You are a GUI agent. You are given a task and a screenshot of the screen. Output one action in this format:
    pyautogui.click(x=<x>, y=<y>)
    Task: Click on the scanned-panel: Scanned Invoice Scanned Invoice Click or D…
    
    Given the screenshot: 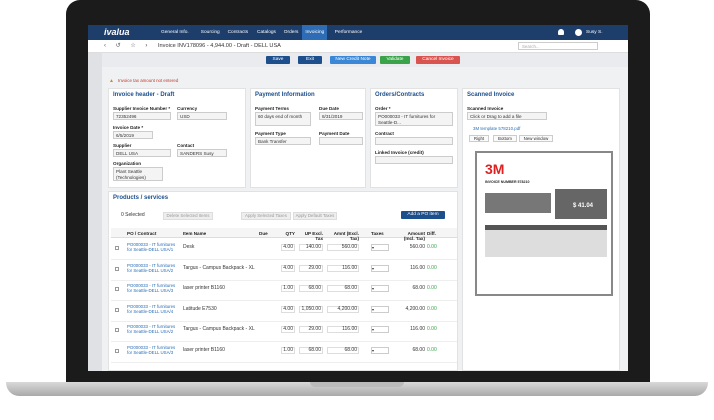 What is the action you would take?
    pyautogui.click(x=541, y=229)
    